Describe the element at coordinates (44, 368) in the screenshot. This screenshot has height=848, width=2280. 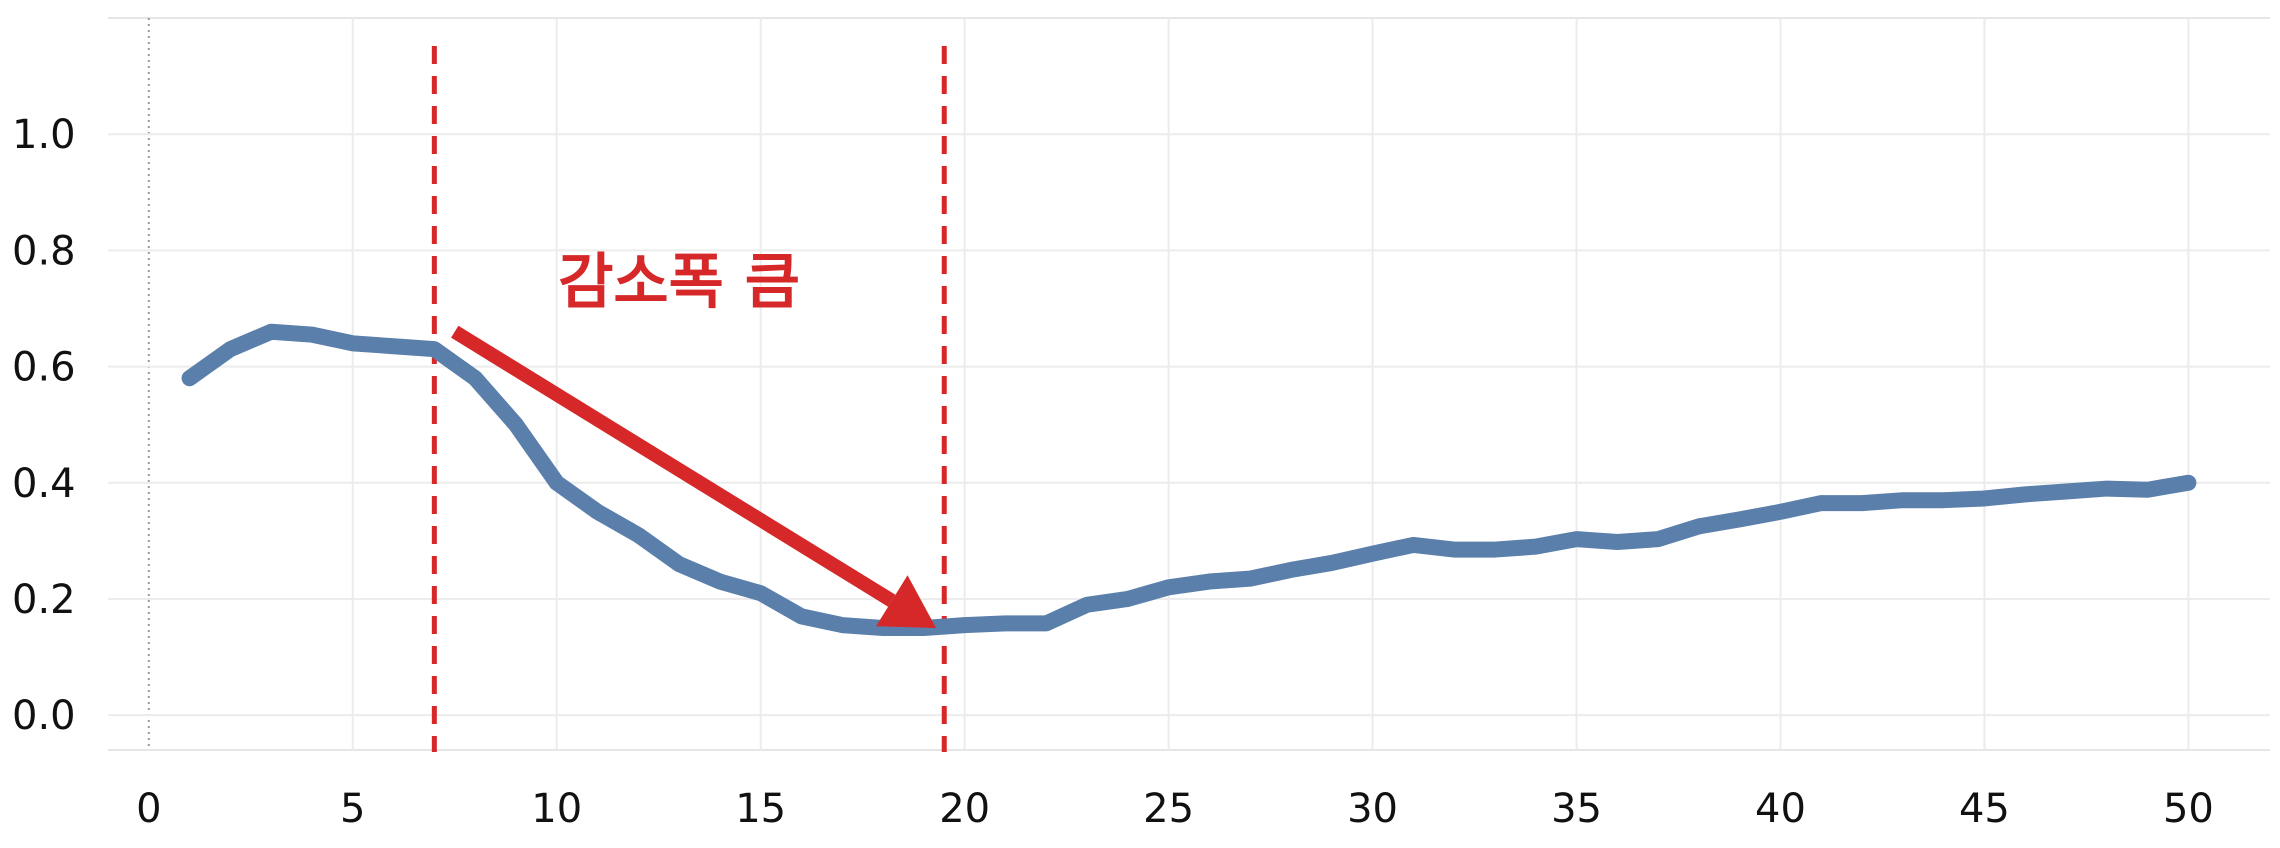
I see `y-tick-label: 0.6` at that location.